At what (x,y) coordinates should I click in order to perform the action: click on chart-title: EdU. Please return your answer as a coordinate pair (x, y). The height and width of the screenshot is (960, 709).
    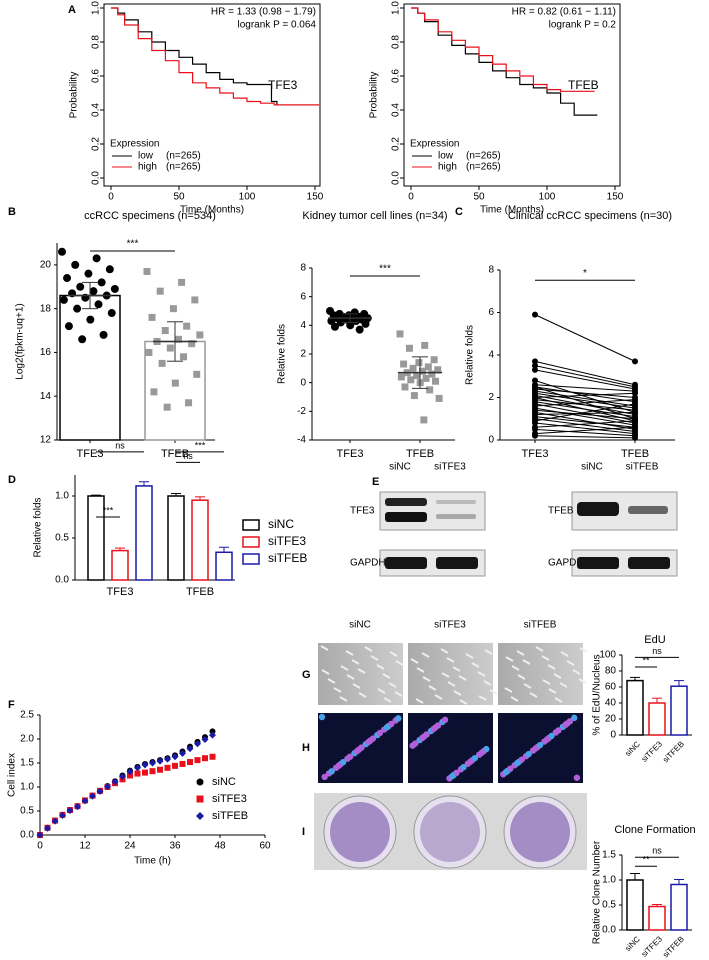
    Looking at the image, I should click on (654, 640).